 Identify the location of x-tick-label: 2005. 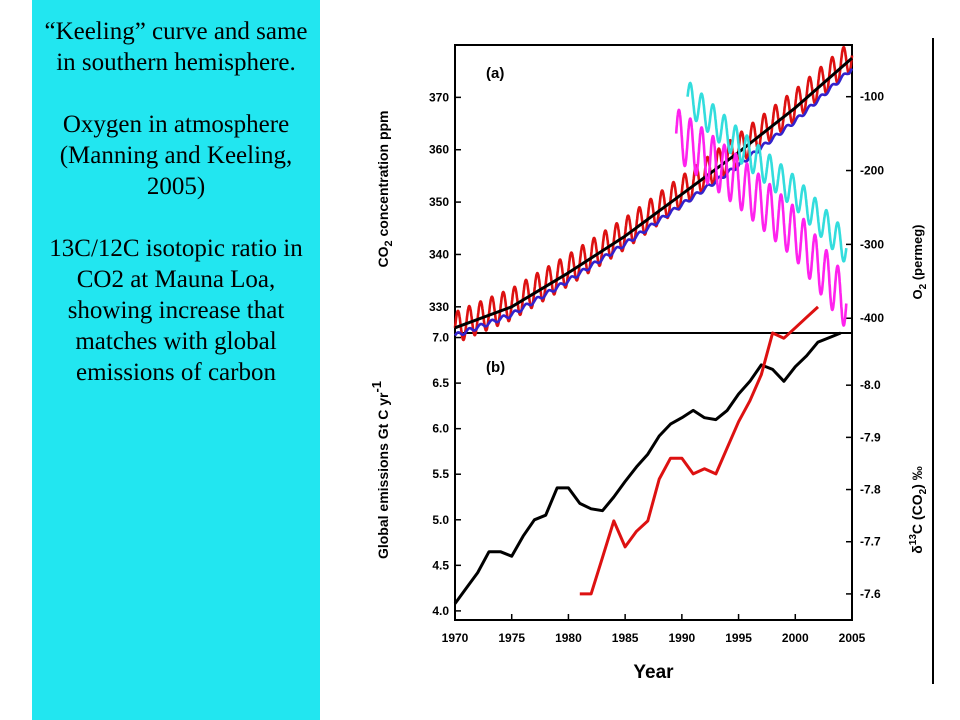
(852, 638).